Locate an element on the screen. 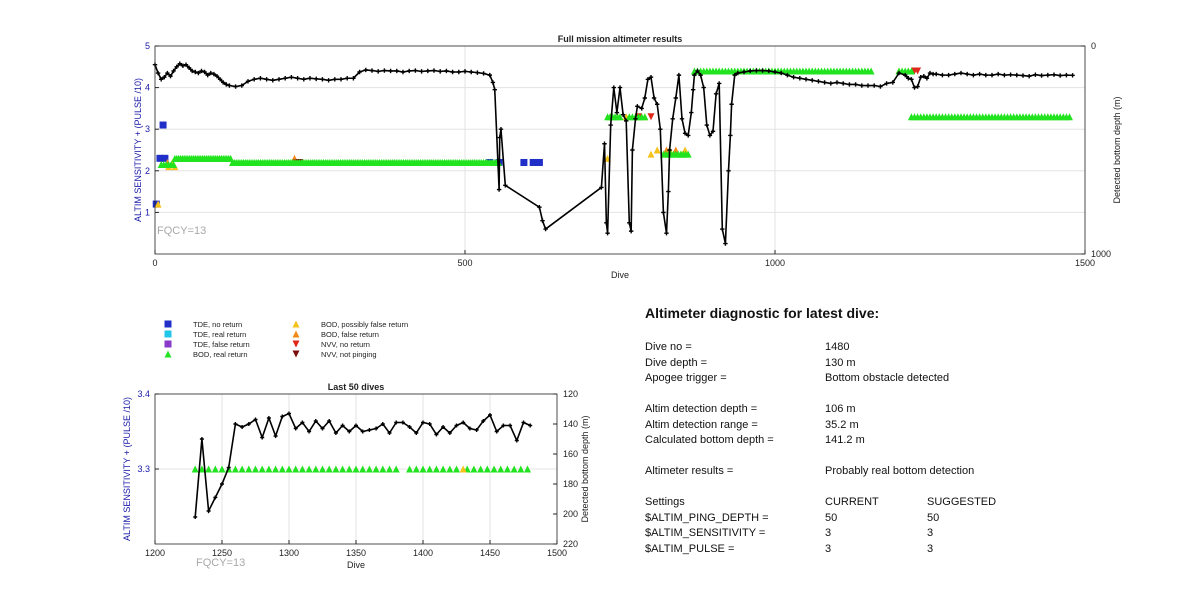 The width and height of the screenshot is (1200, 611). calculated-bottom-depth-row: Calculated bottom depth = 141.2 m is located at coordinates (915, 442).